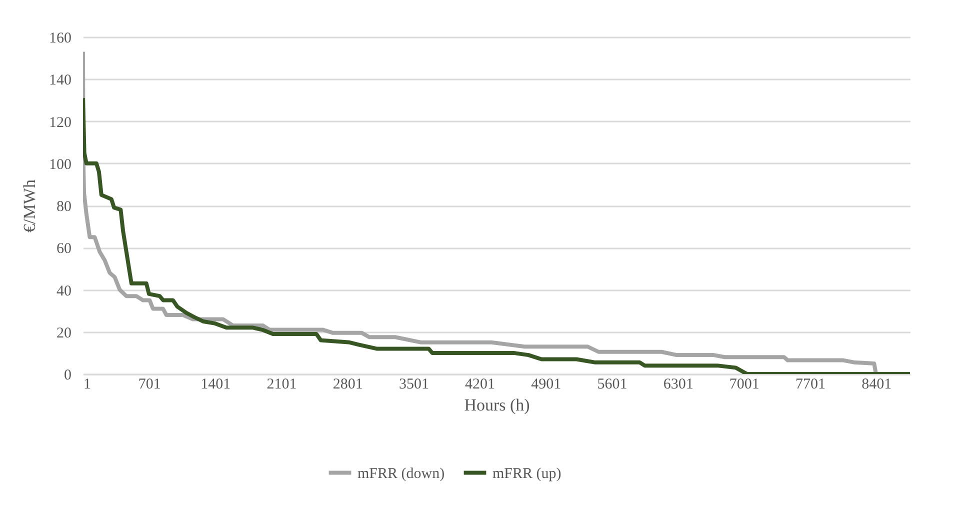  What do you see at coordinates (215, 384) in the screenshot?
I see `x-tick-label: 1401` at bounding box center [215, 384].